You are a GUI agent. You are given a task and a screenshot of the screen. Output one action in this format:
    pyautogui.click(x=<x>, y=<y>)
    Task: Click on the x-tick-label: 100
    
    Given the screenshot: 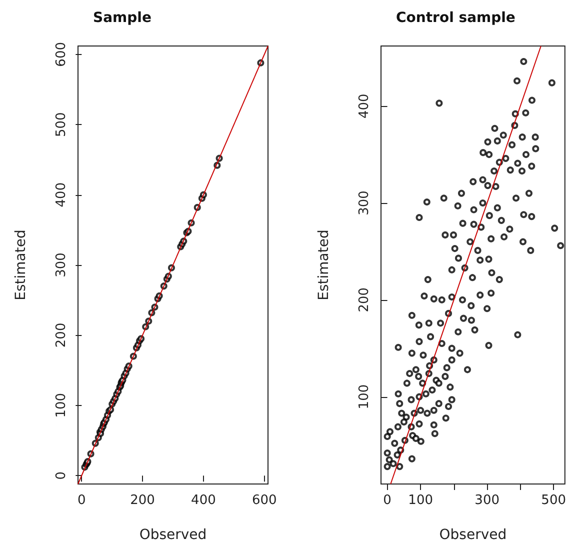 What is the action you would take?
    pyautogui.click(x=420, y=500)
    